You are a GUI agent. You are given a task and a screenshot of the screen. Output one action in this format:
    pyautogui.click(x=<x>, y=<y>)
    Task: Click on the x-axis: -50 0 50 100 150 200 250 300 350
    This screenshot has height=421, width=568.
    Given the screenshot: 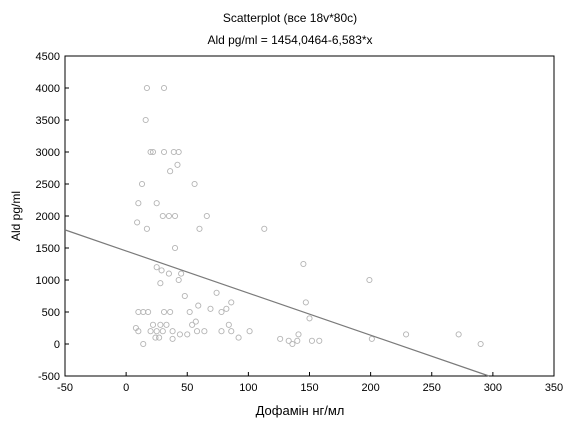 What is the action you would take?
    pyautogui.click(x=310, y=383)
    